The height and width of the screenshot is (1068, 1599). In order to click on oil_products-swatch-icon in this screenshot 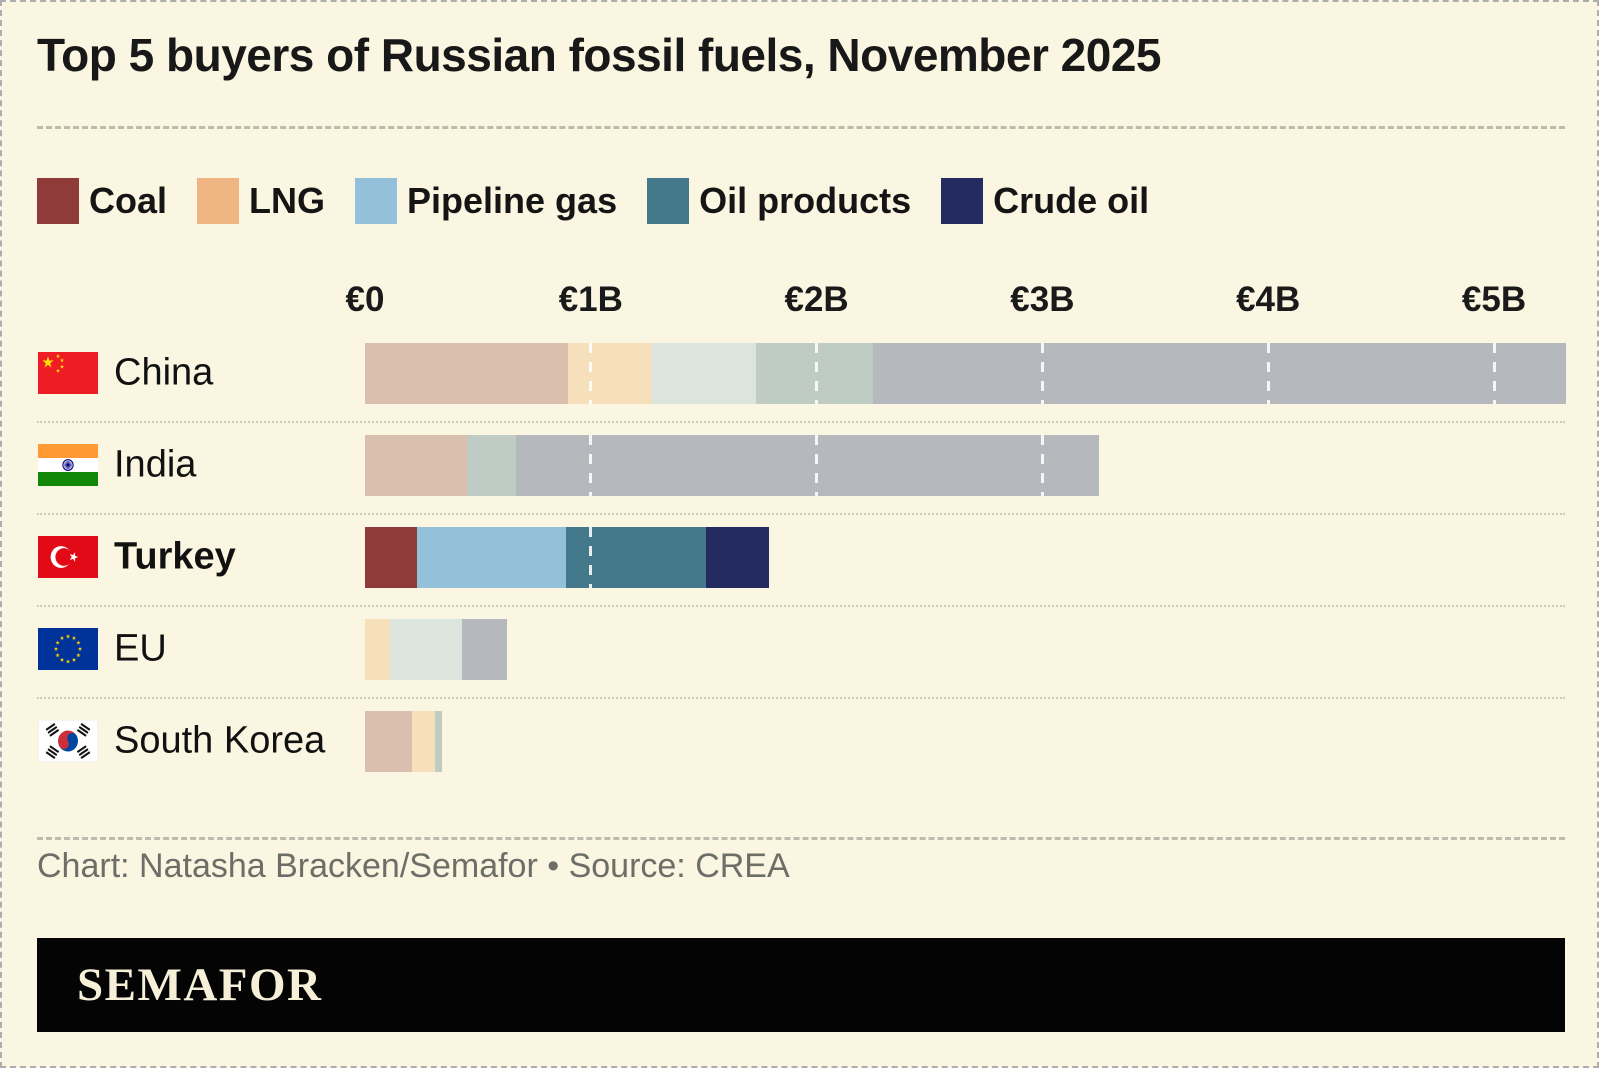, I will do `click(668, 201)`.